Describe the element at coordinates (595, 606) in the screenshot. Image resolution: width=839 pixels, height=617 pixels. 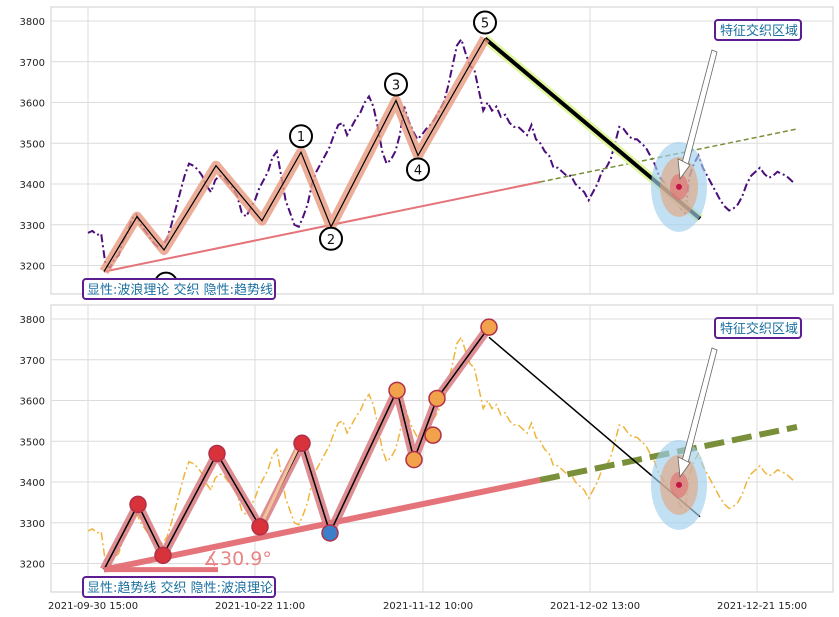
I see `x-tick-label: 2021-12-02 13:00` at that location.